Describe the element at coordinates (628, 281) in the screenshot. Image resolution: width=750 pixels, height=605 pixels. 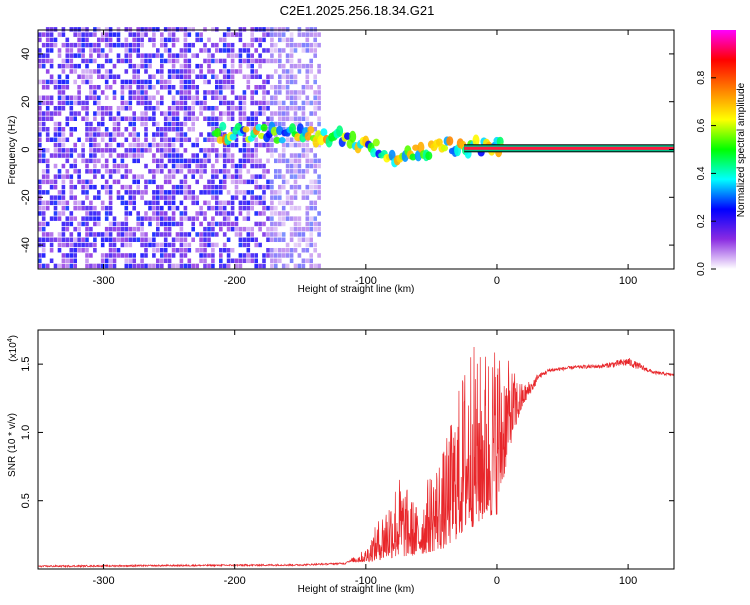
I see `x-tick-label: 100` at that location.